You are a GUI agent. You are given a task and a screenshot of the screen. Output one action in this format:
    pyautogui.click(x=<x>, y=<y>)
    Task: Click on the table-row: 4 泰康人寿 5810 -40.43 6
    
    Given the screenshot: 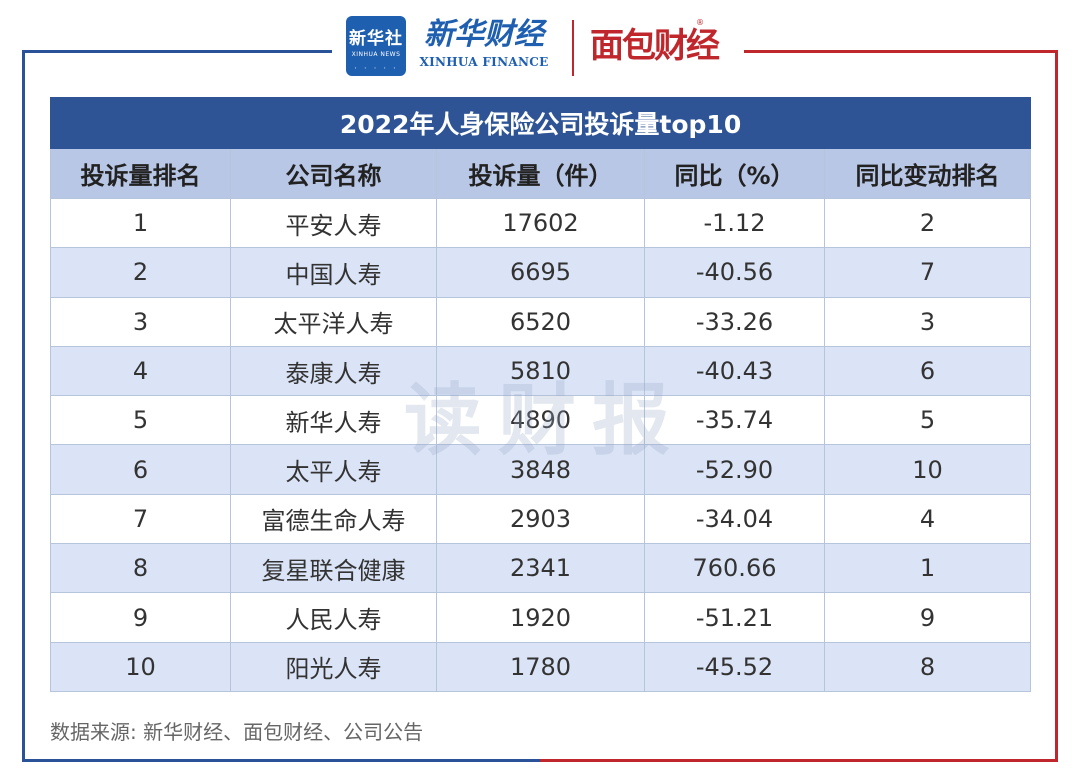 What is the action you would take?
    pyautogui.click(x=541, y=371)
    